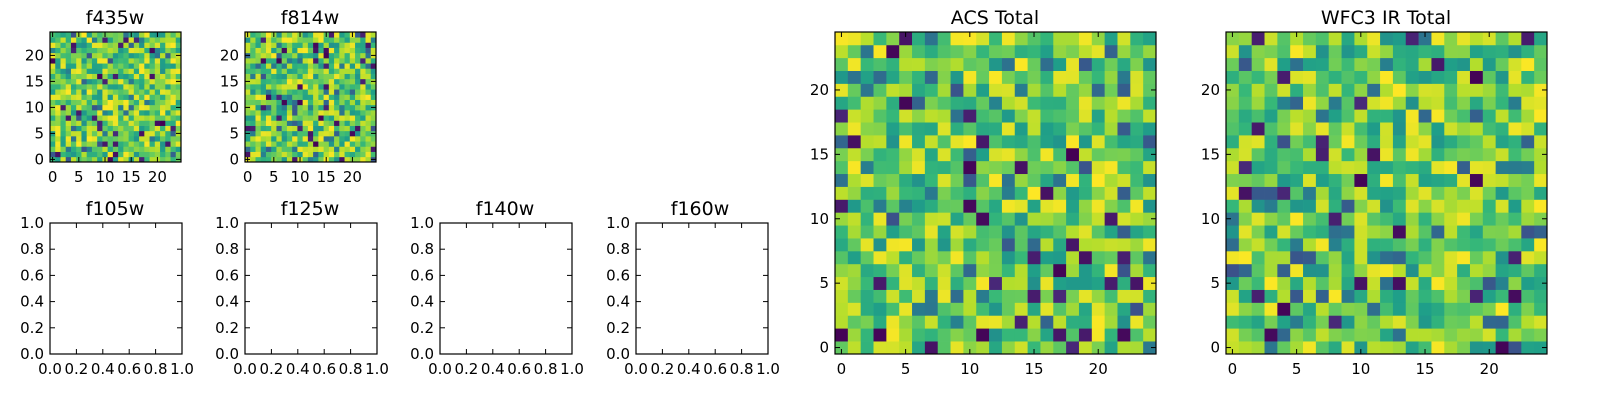 The width and height of the screenshot is (1600, 400). What do you see at coordinates (715, 369) in the screenshot?
I see `x-tick-label: 0.6` at bounding box center [715, 369].